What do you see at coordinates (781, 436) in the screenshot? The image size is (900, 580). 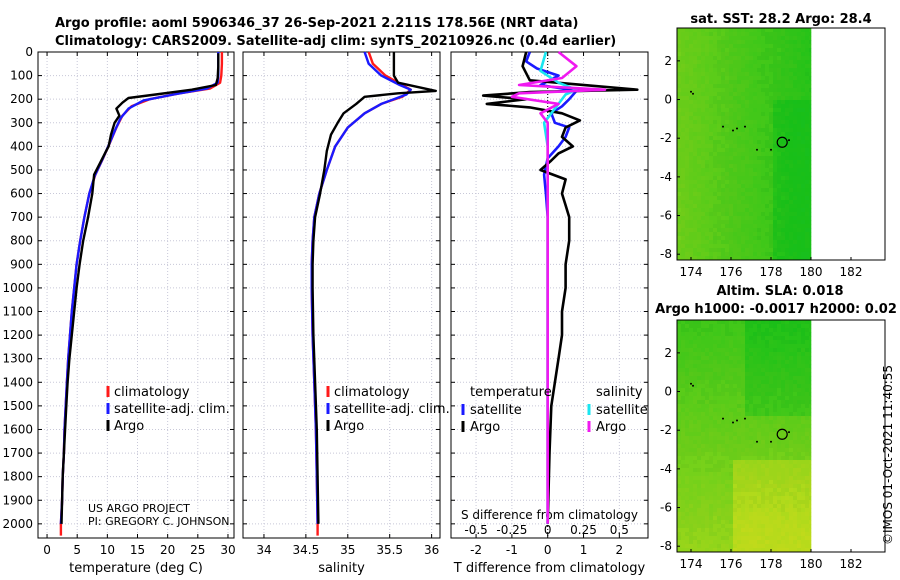 I see `map-frame` at bounding box center [781, 436].